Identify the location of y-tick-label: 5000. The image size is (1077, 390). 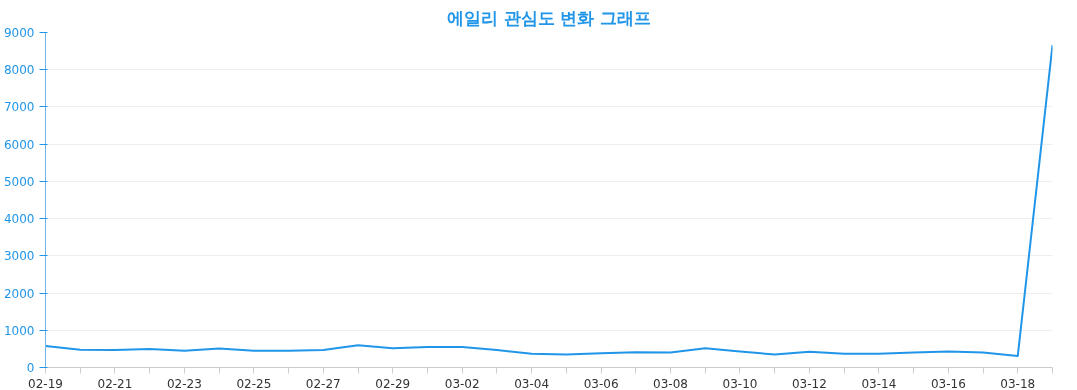
(19, 181).